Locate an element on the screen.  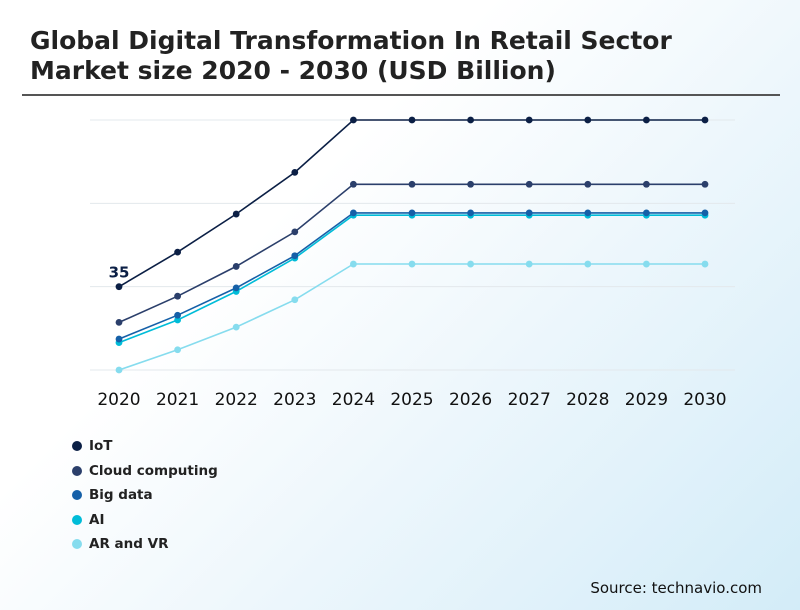
legend-label: IoT is located at coordinates (101, 446).